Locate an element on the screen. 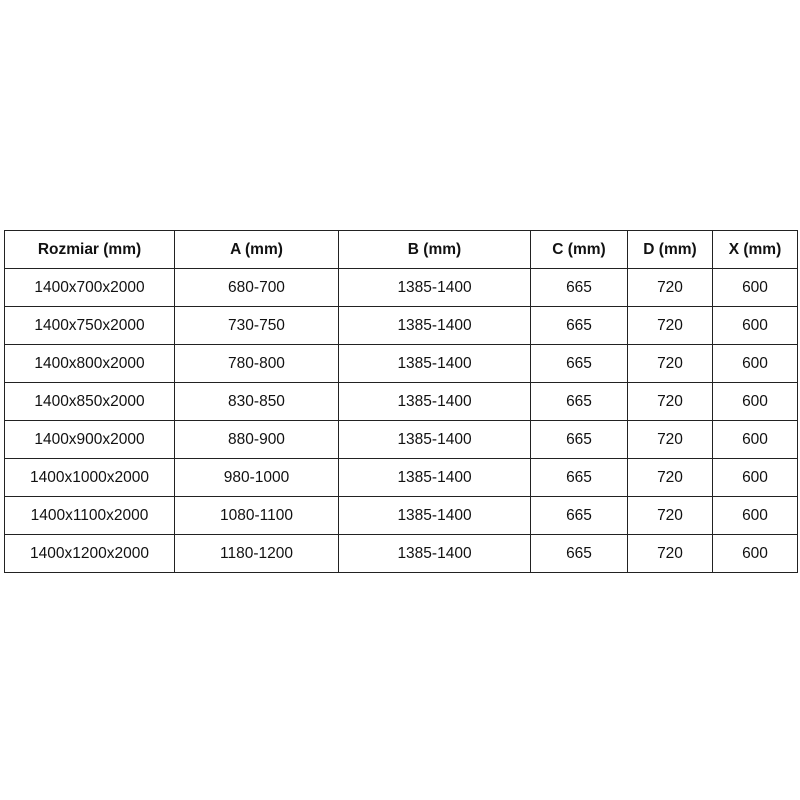 The height and width of the screenshot is (800, 800). table-row: 1400x800x2000 780-800 1385-1400 665 720 600 is located at coordinates (401, 363).